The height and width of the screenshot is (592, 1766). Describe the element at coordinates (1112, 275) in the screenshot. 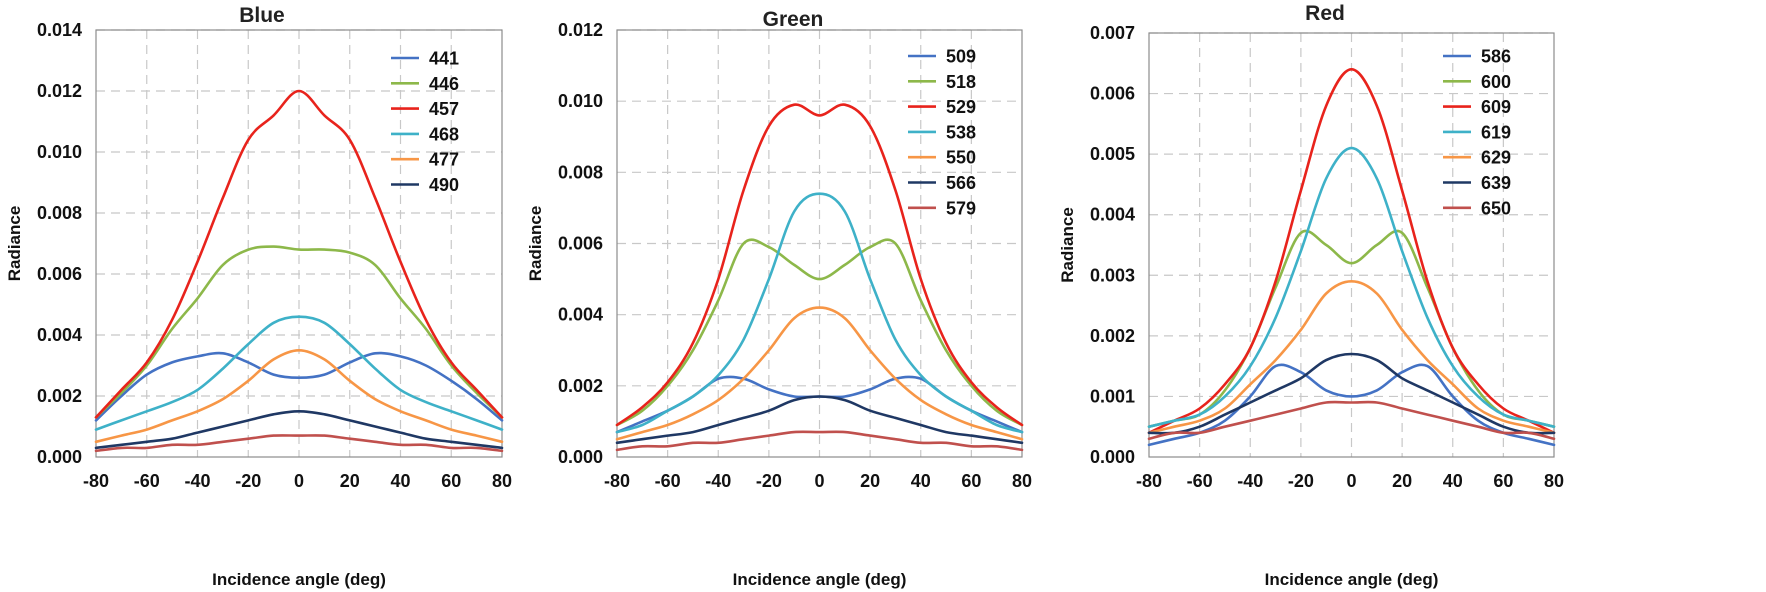

I see `y-tick-label: 0.003` at that location.